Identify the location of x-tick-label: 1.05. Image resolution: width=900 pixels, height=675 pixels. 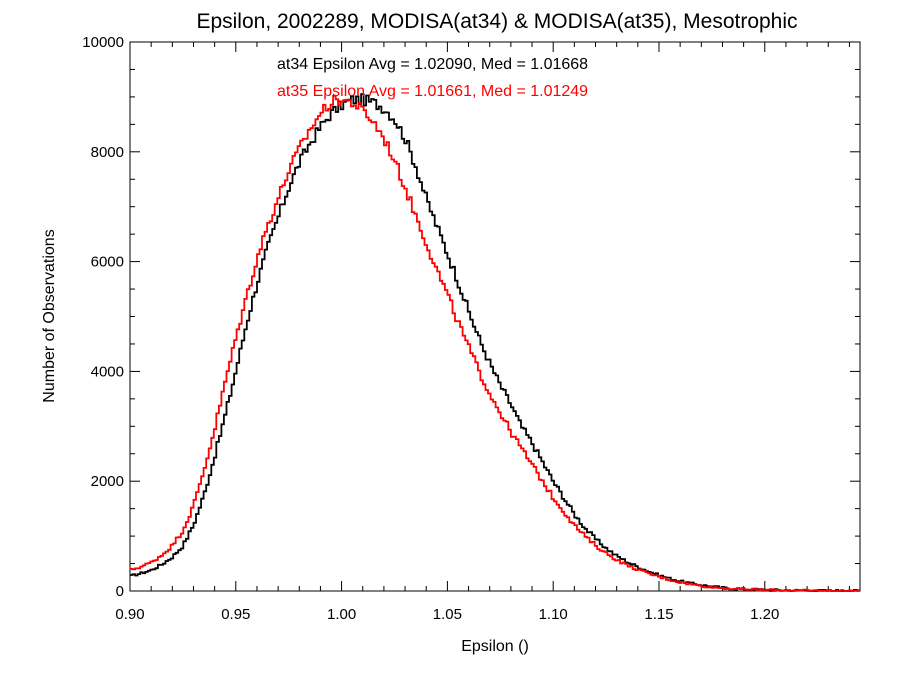
(447, 614).